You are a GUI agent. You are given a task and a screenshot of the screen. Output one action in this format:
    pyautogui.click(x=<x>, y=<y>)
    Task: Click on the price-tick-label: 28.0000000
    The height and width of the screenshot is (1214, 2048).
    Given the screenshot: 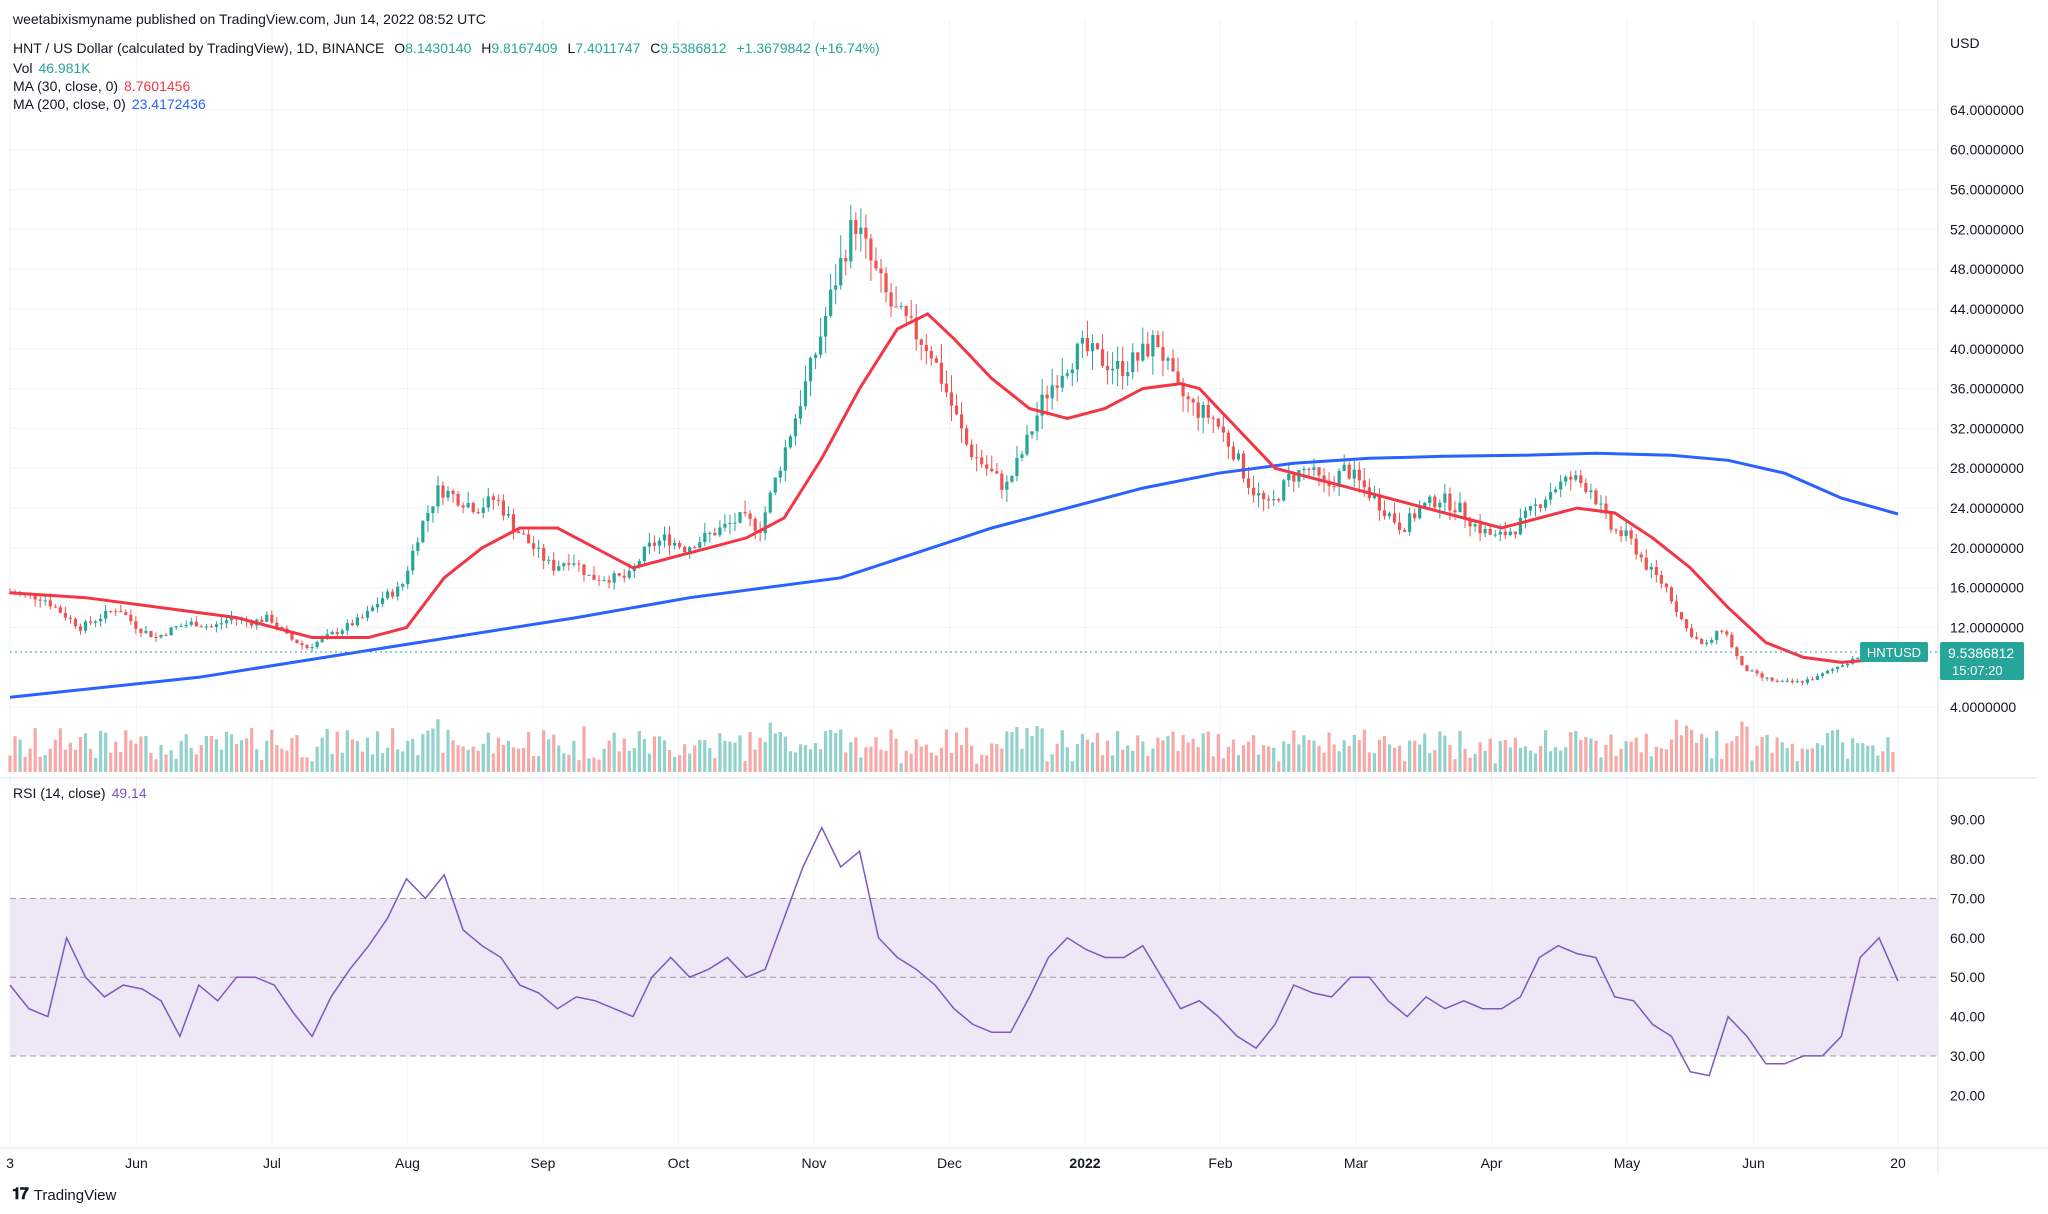 What is the action you would take?
    pyautogui.click(x=1987, y=468)
    